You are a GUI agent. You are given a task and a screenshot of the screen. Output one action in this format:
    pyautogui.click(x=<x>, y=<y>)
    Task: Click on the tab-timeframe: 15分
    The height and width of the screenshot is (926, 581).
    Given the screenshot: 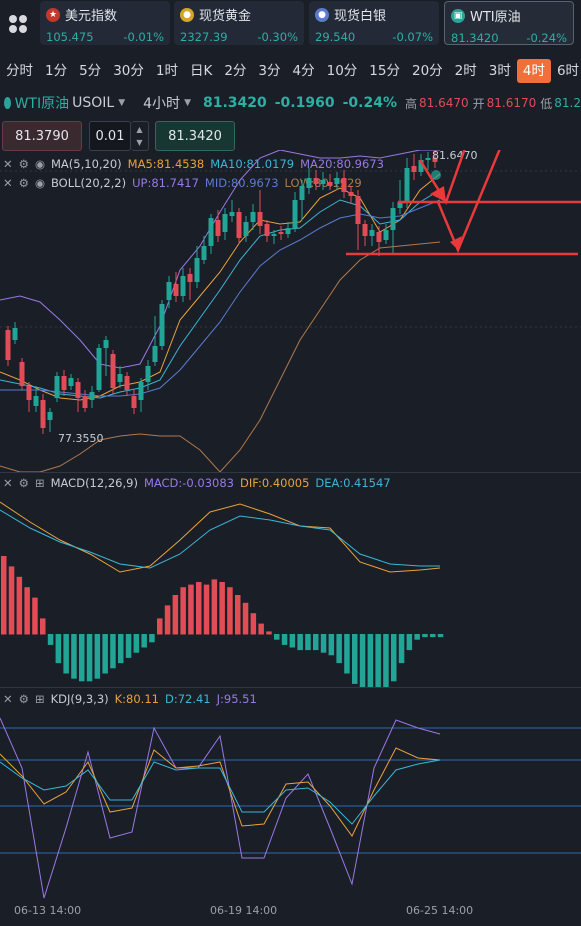 What is the action you would take?
    pyautogui.click(x=384, y=71)
    